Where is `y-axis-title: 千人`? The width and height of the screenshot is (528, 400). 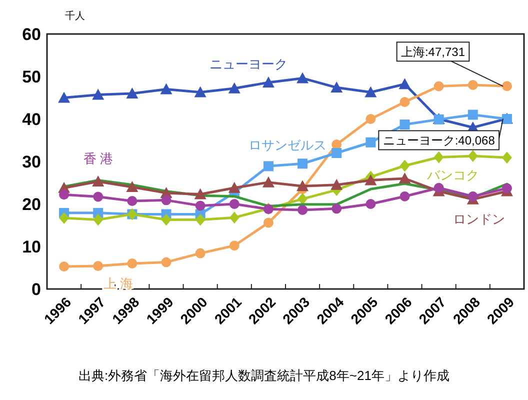 y-axis-title: 千人 is located at coordinates (75, 16).